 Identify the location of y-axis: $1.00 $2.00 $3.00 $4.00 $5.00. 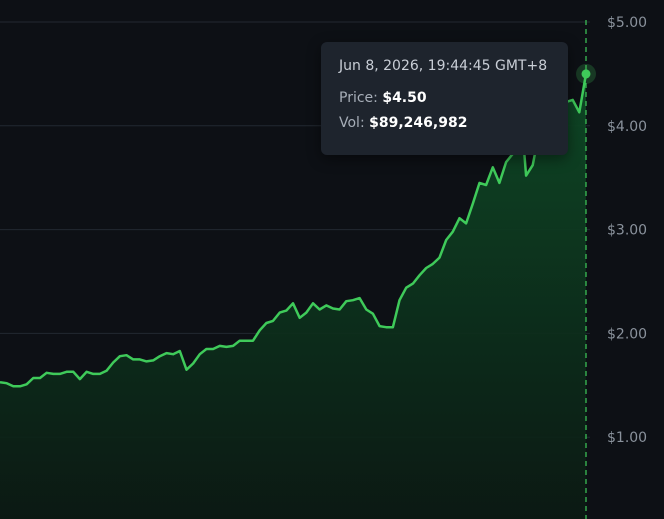
(627, 230).